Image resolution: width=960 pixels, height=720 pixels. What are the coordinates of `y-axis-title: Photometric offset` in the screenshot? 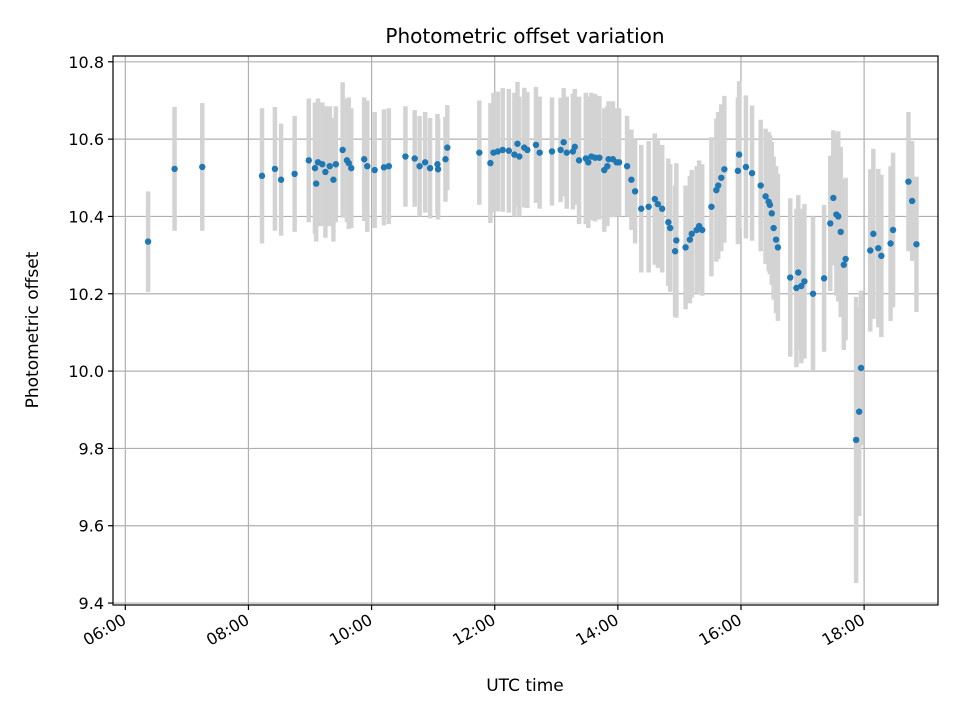 It's located at (33, 329).